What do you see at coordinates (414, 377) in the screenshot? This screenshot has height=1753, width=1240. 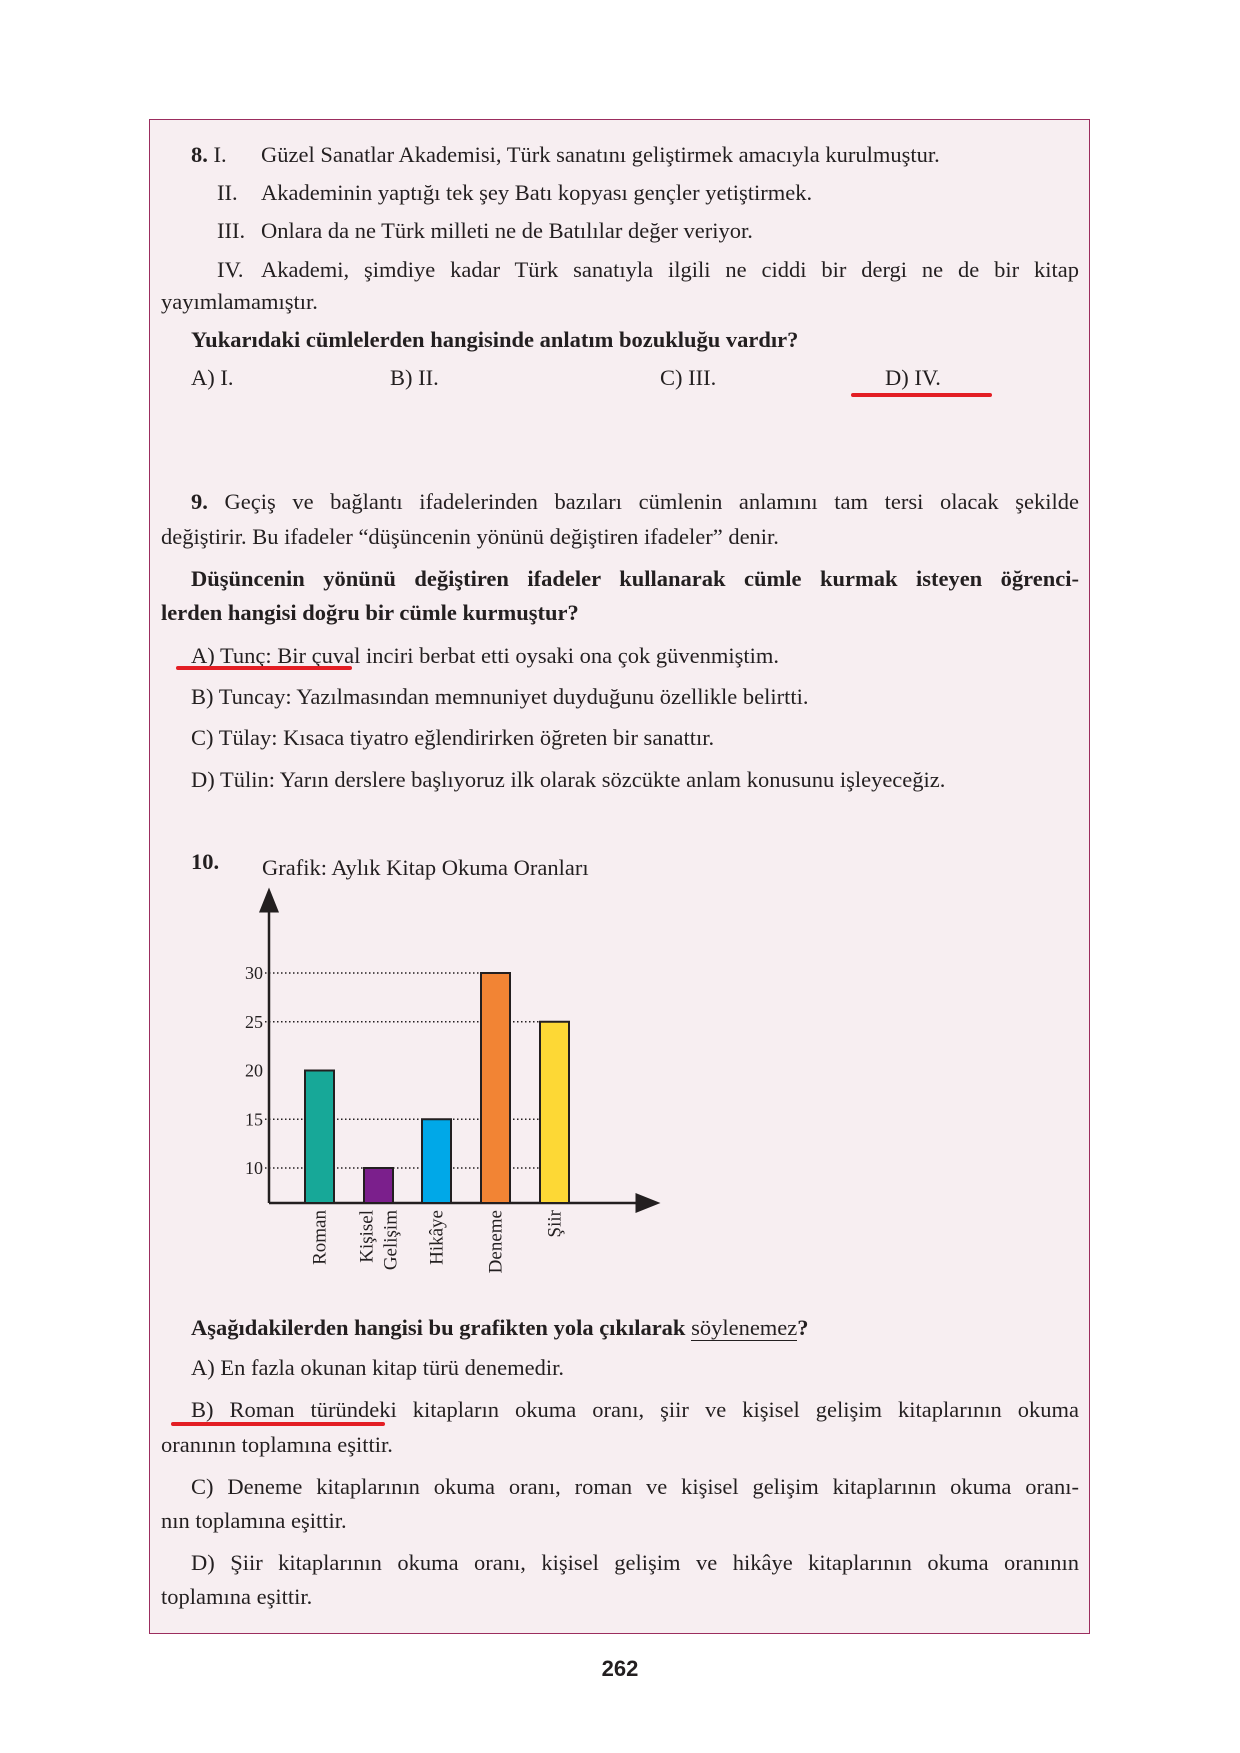 I see `q8-option-b: B) II.` at bounding box center [414, 377].